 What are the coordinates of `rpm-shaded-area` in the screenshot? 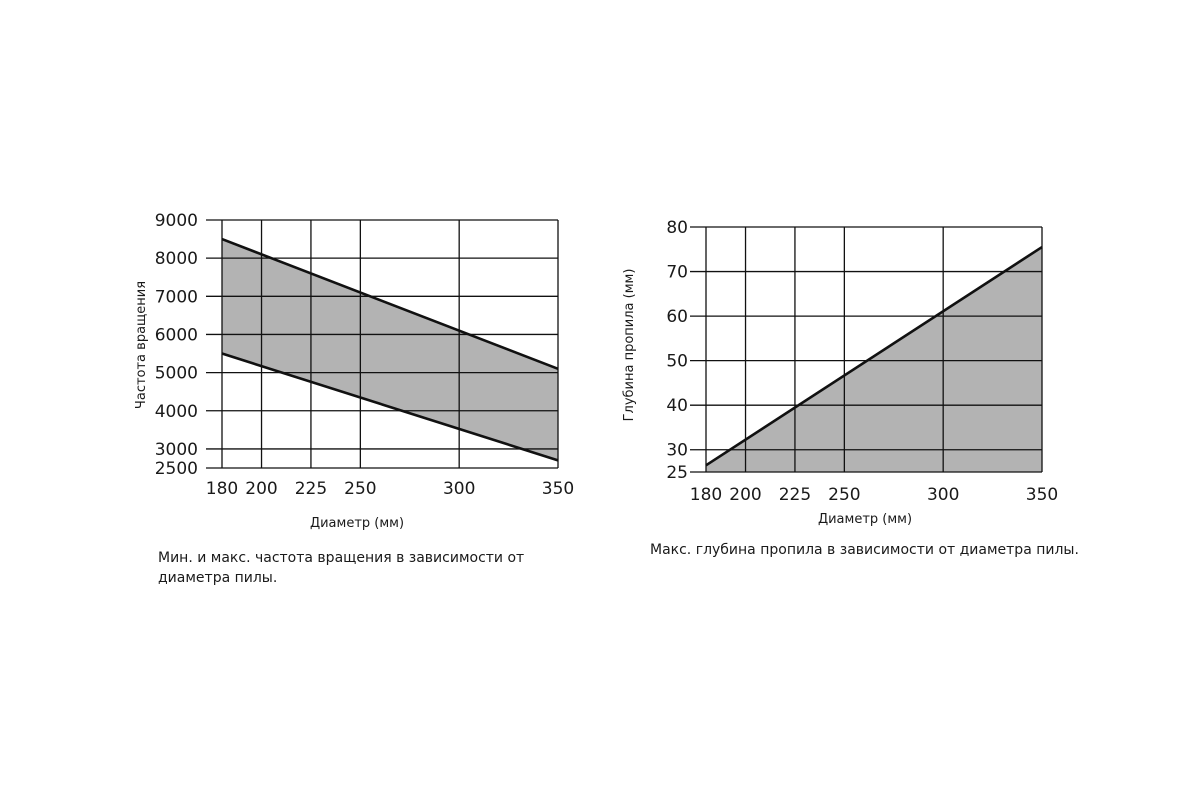 It's located at (390, 350).